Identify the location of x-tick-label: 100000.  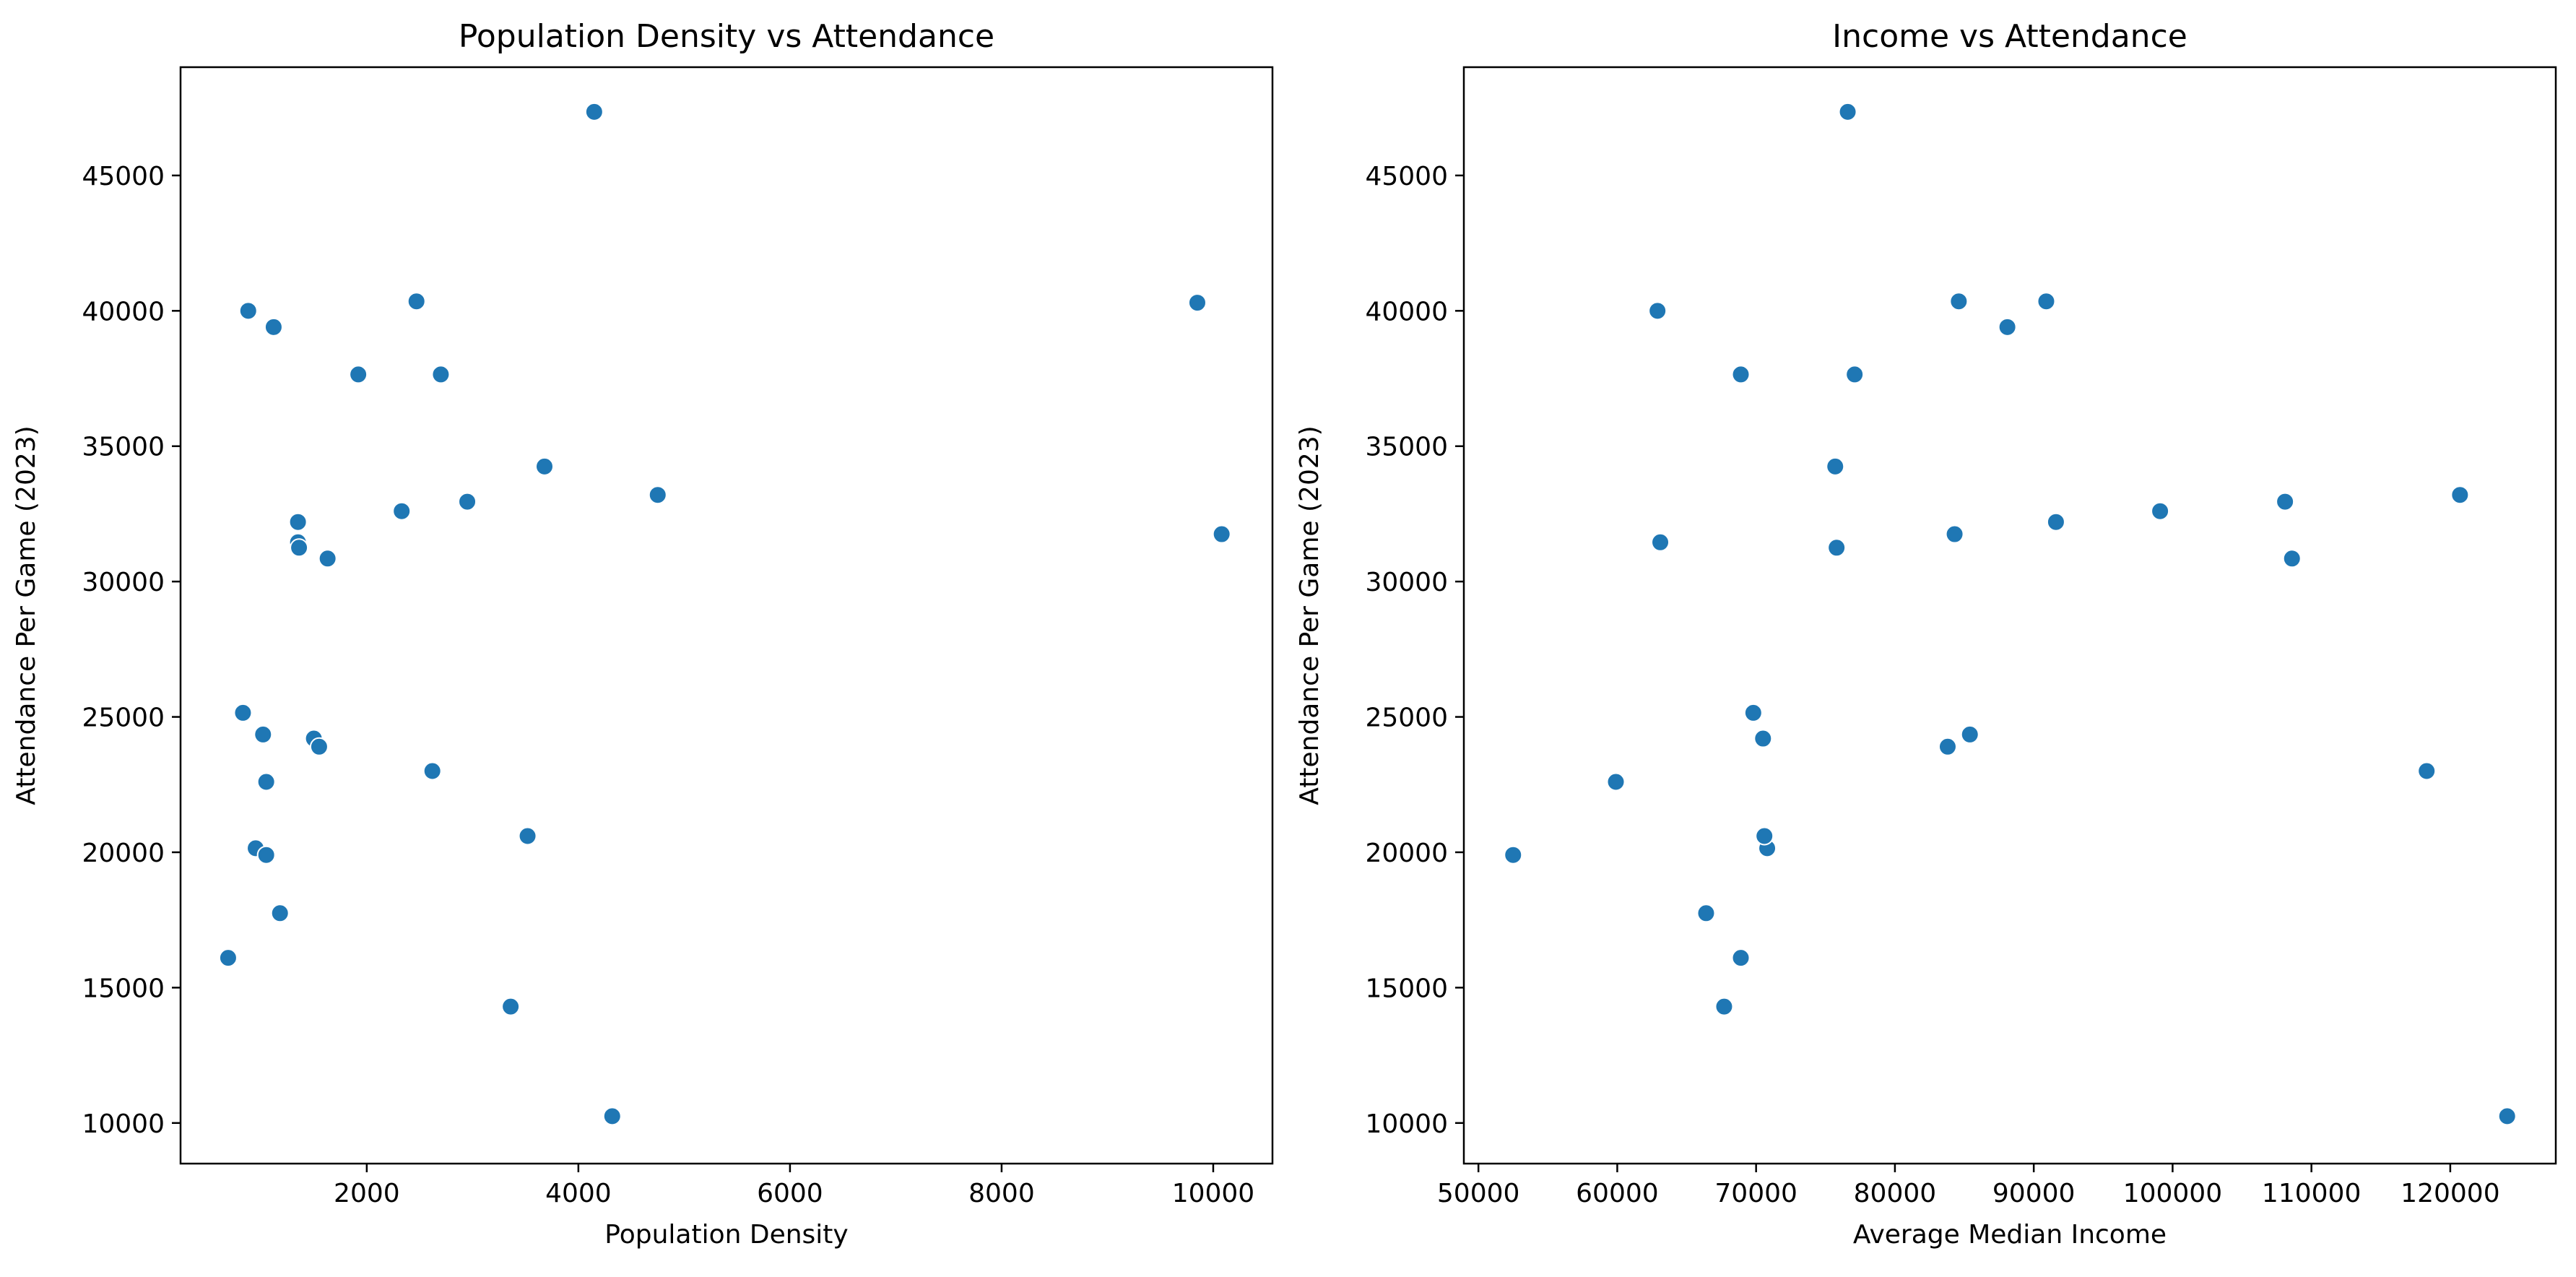
(2172, 1193).